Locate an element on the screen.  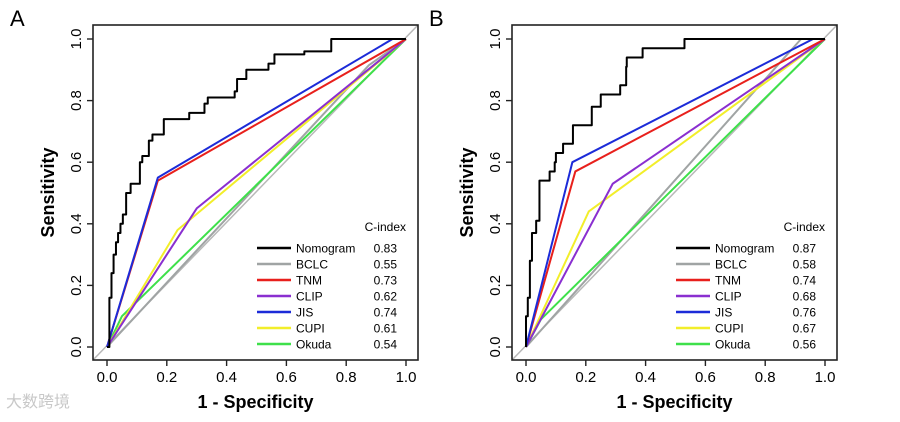
legend-cindex: 0.73 is located at coordinates (386, 281).